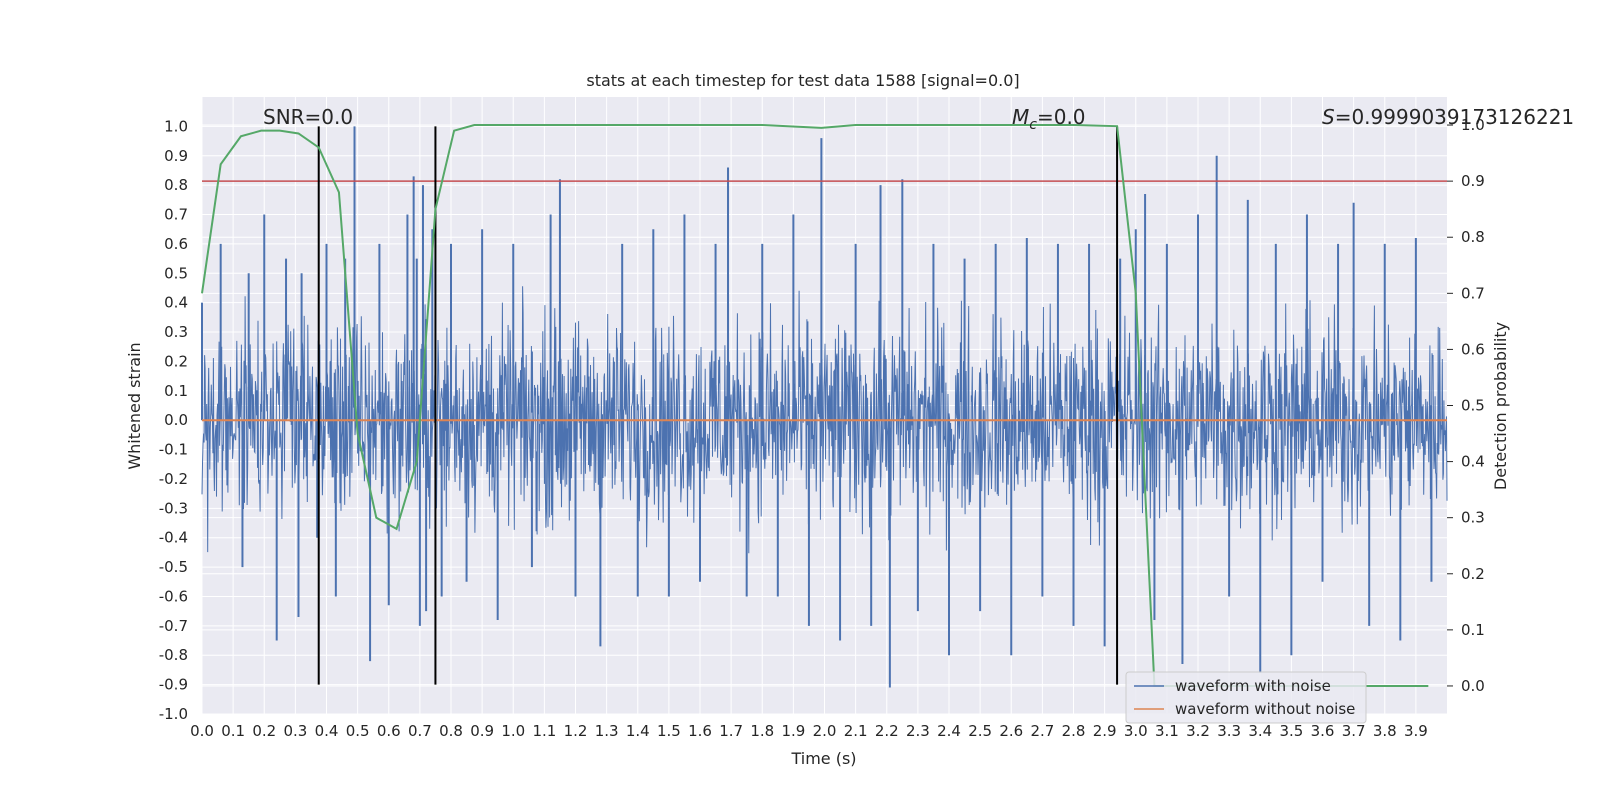 This screenshot has width=1600, height=800. I want to click on x-tick-label: 2.7, so click(1042, 731).